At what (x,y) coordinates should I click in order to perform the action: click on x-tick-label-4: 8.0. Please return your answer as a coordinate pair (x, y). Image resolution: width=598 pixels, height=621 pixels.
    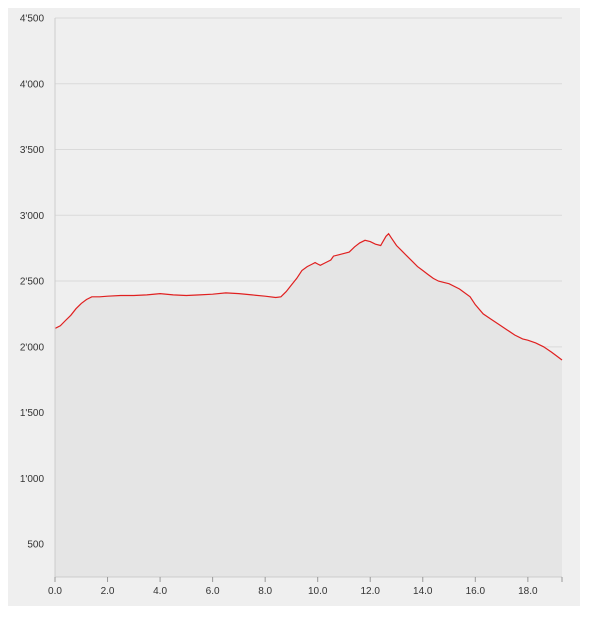
    Looking at the image, I should click on (265, 591).